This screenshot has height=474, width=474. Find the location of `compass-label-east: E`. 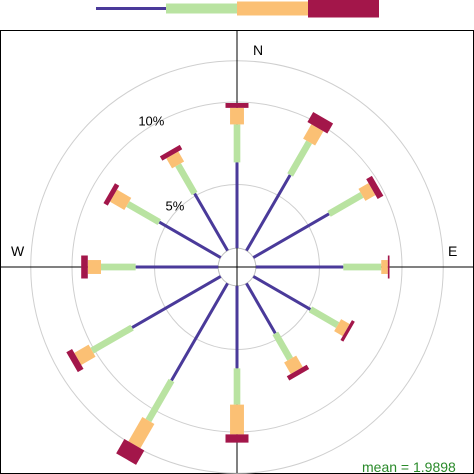

compass-label-east: E is located at coordinates (452, 251).